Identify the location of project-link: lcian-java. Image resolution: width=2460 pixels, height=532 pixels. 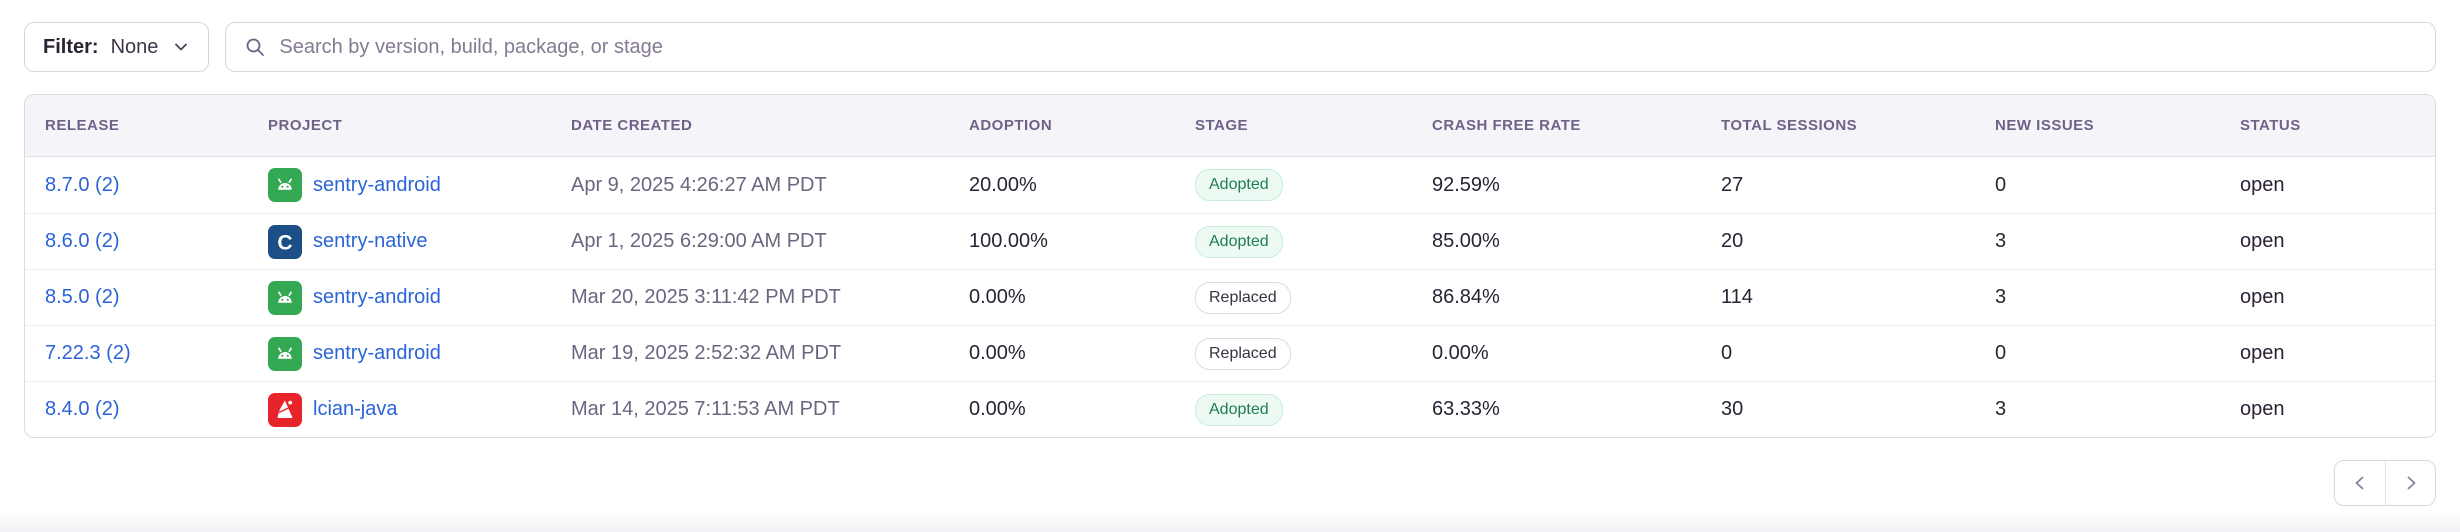
(355, 409).